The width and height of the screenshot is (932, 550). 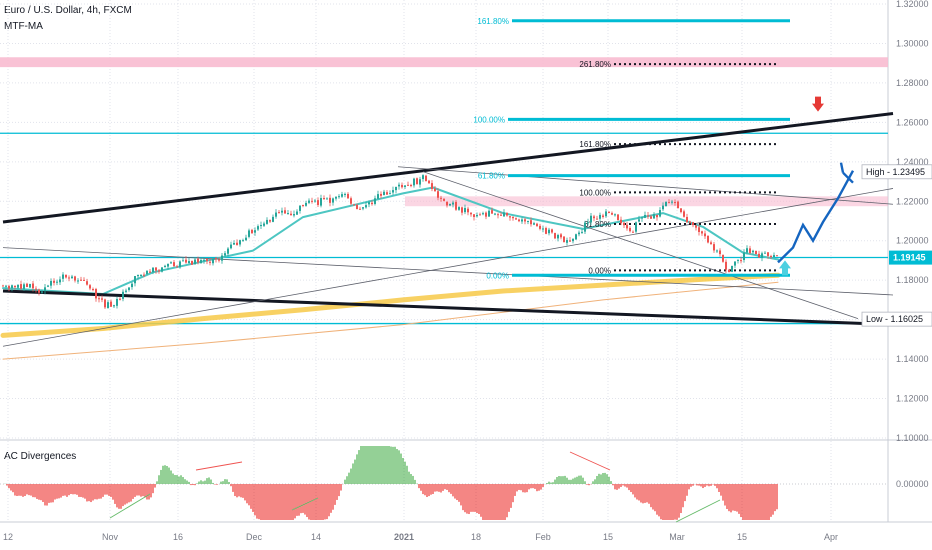 I want to click on resistance-zone, so click(x=444, y=62).